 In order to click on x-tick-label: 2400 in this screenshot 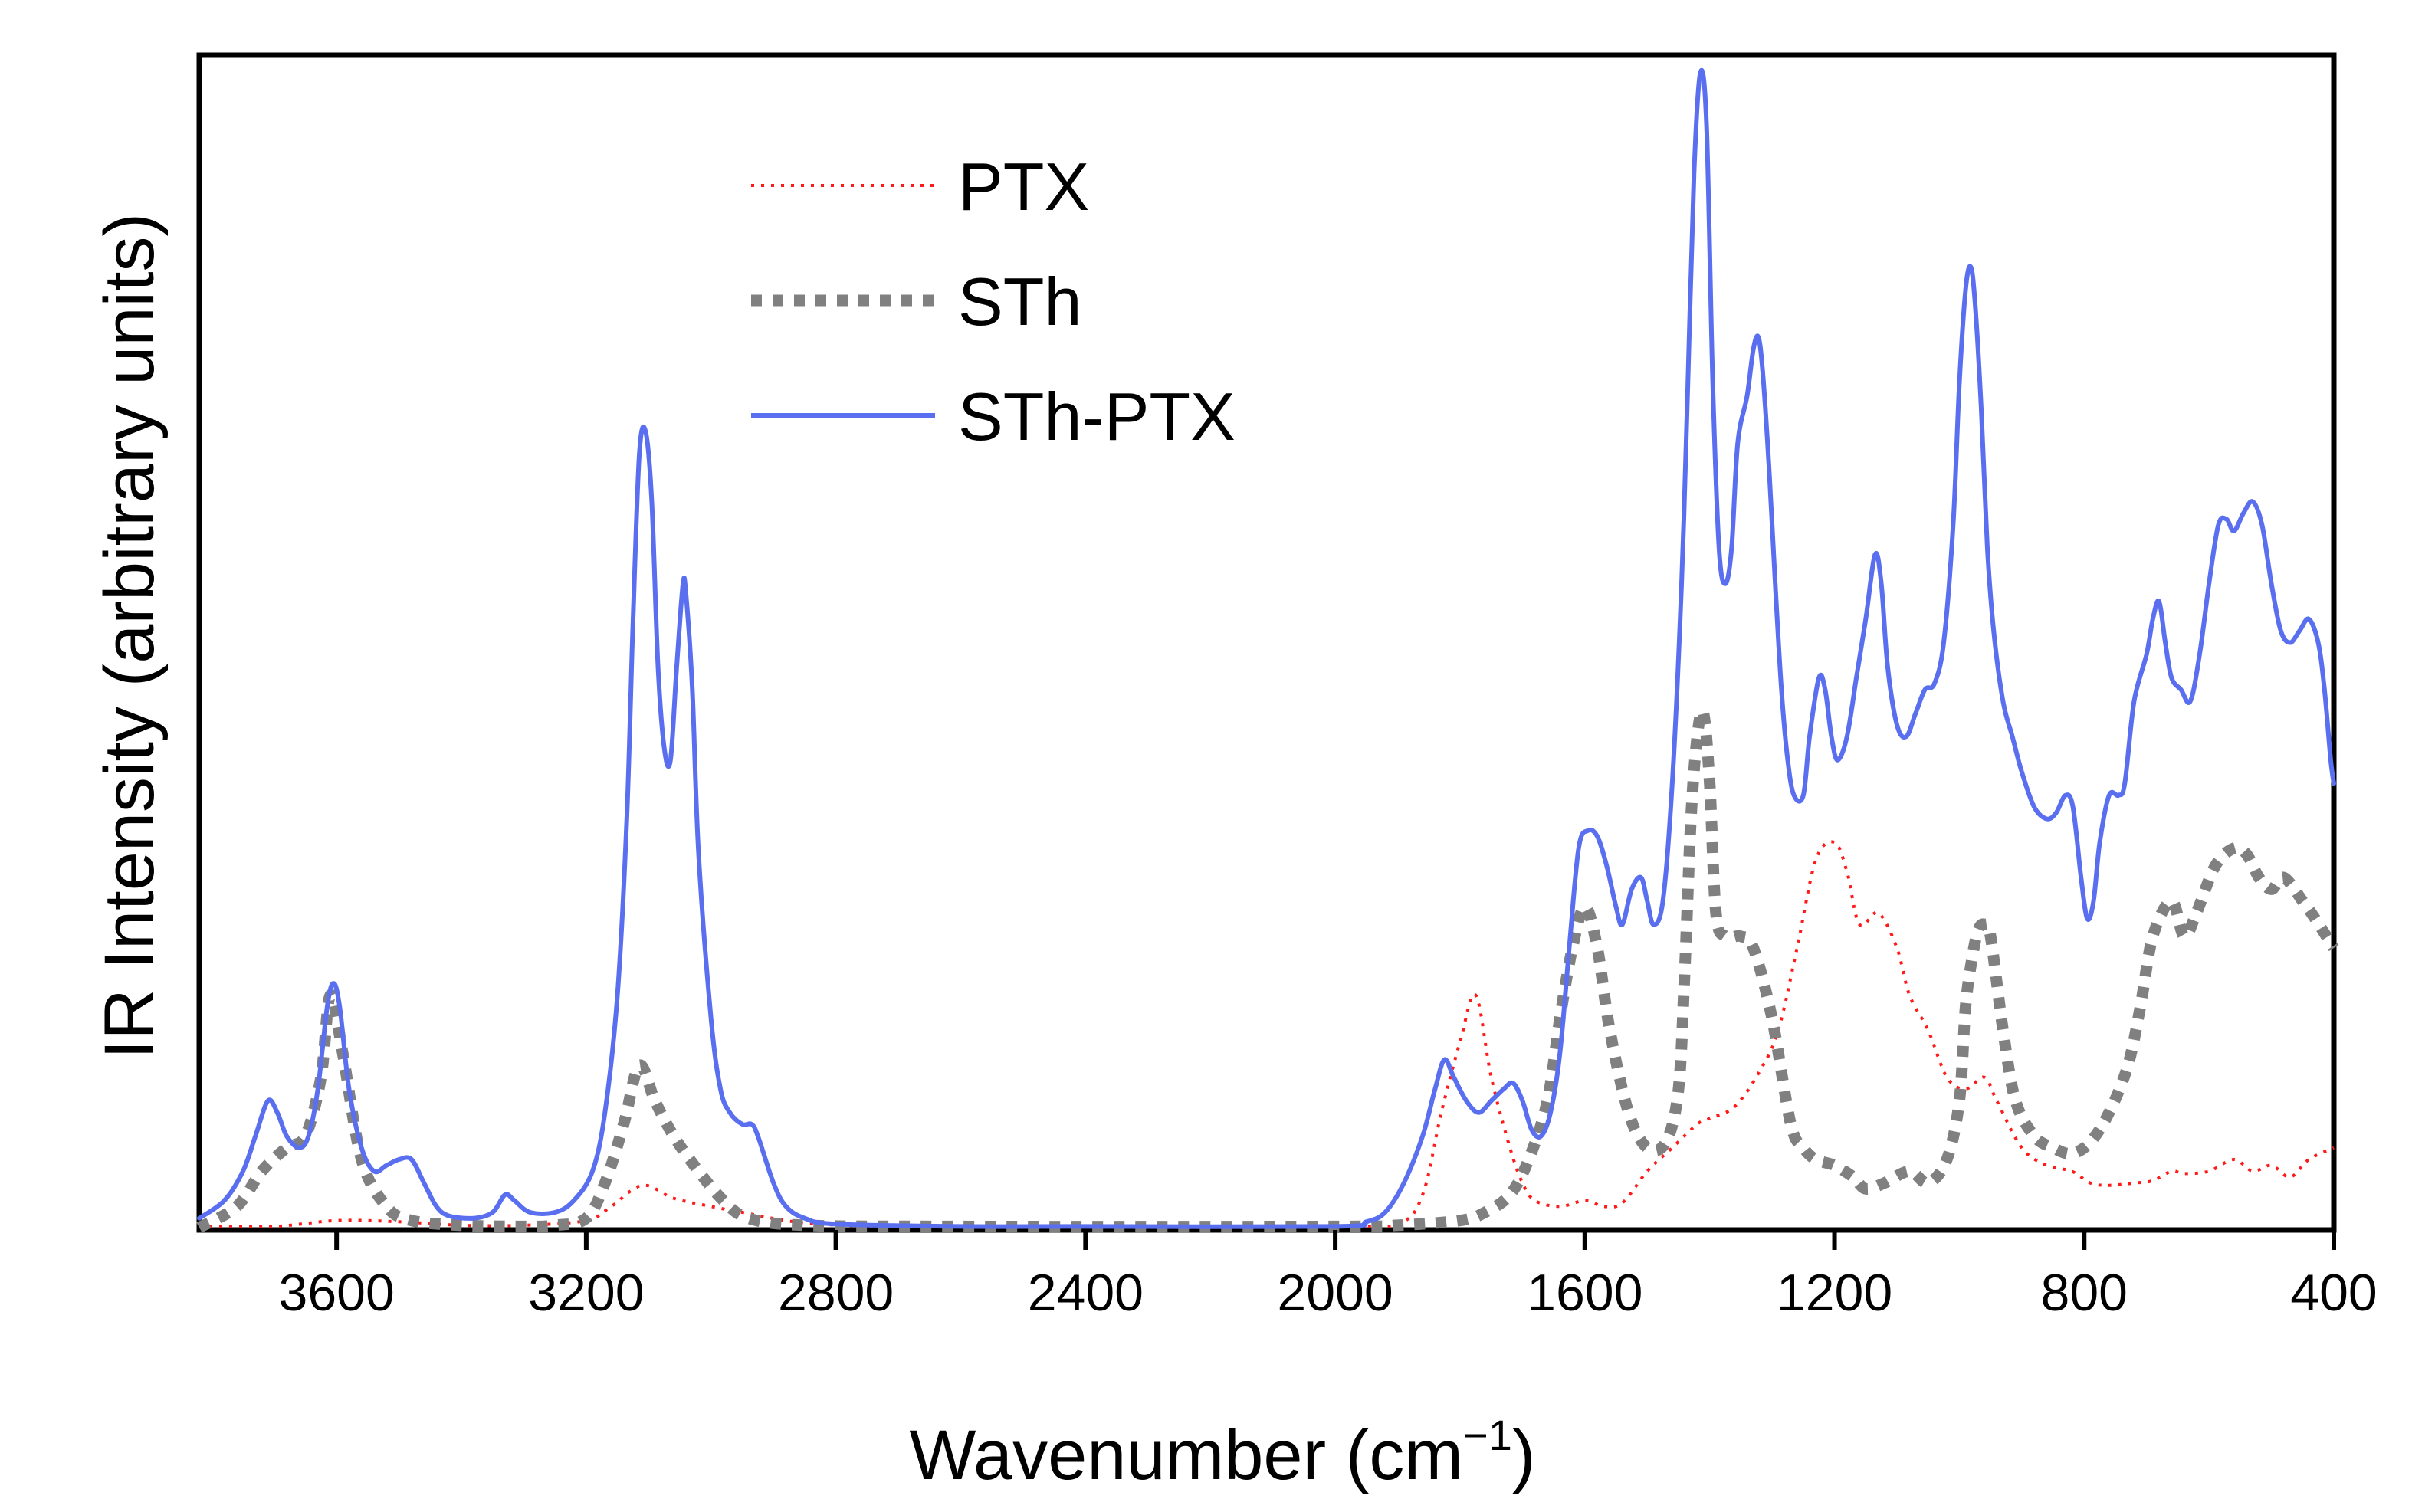, I will do `click(1086, 1293)`.